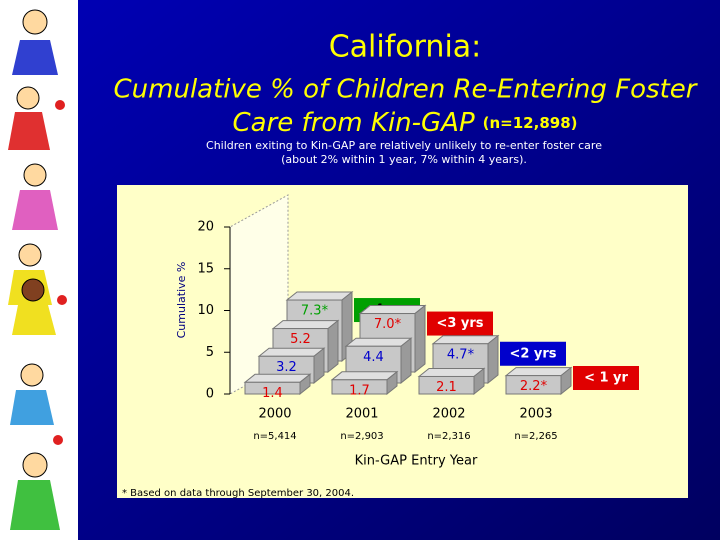 The height and width of the screenshot is (540, 720). What do you see at coordinates (272, 393) in the screenshot?
I see `data-label: 1.4` at bounding box center [272, 393].